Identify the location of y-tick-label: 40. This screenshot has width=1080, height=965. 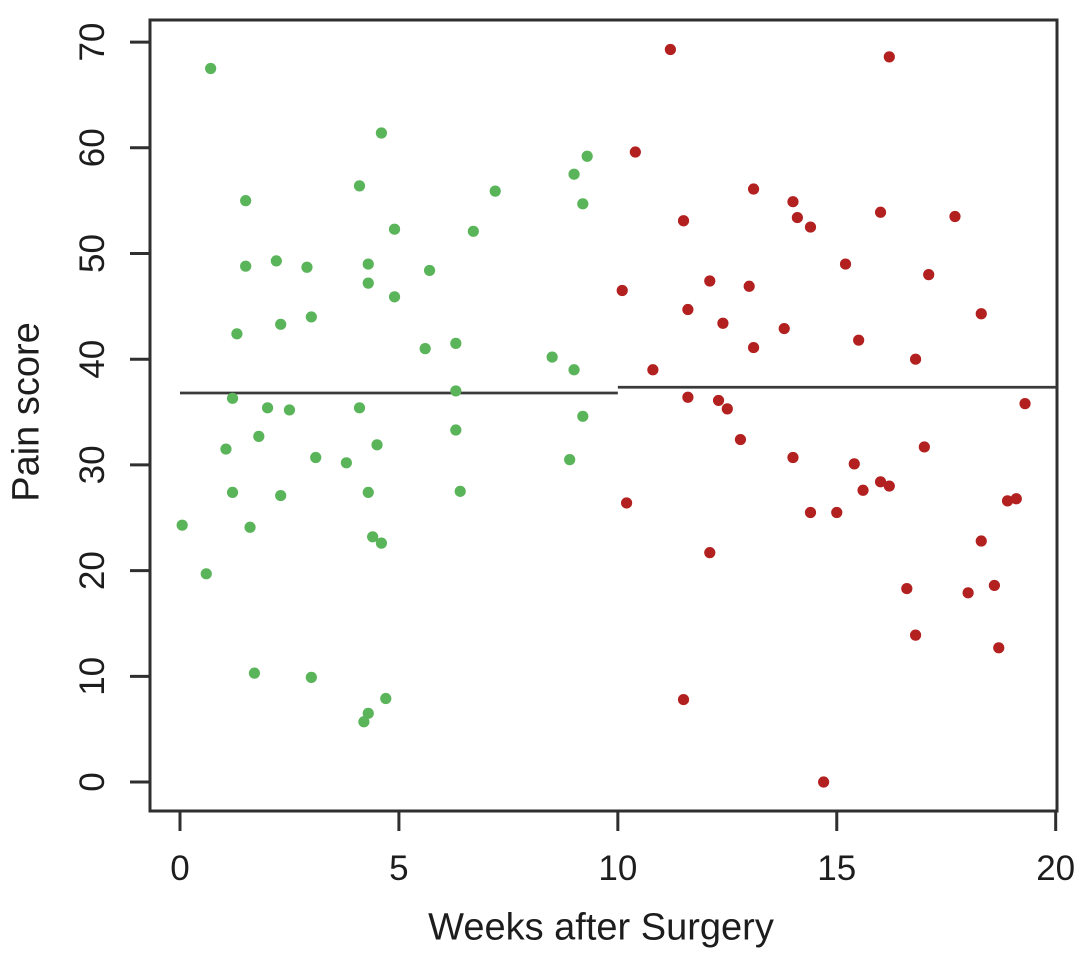
(92, 359).